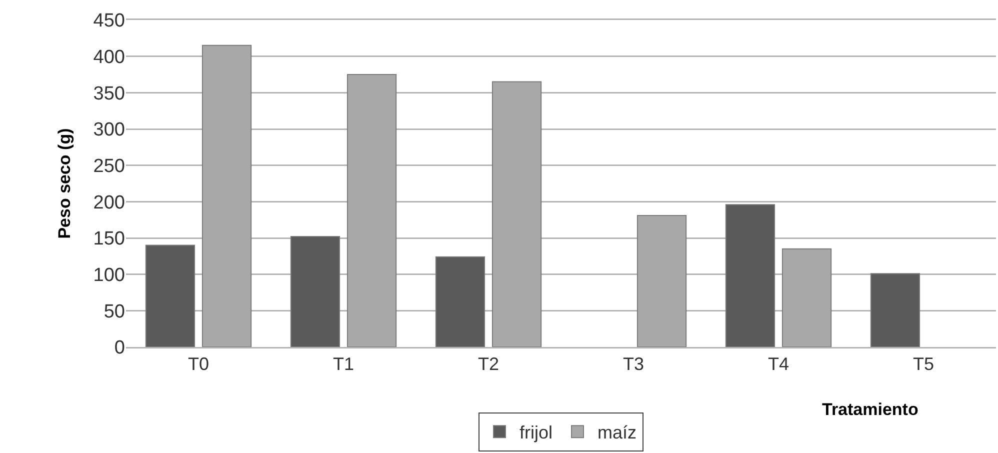 Image resolution: width=998 pixels, height=453 pixels. I want to click on x-tick-label: T3, so click(633, 364).